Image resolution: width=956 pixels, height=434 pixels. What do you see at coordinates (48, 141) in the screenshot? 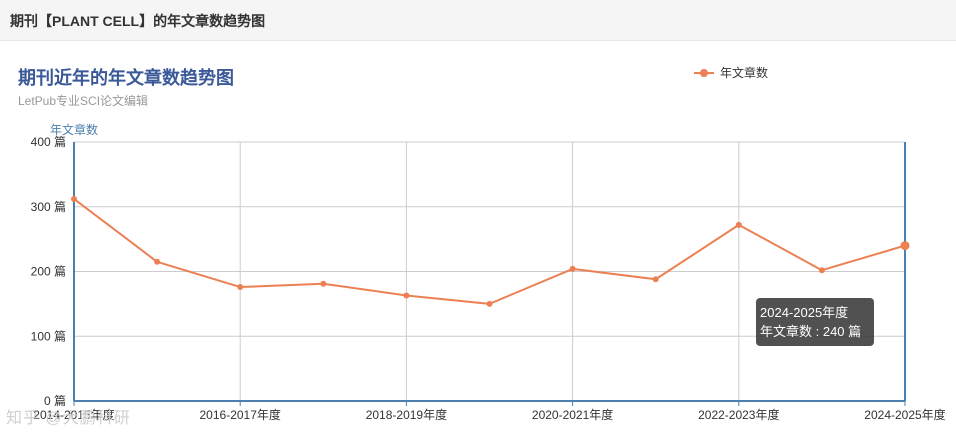
I see `y-tick-label: 400 篇` at bounding box center [48, 141].